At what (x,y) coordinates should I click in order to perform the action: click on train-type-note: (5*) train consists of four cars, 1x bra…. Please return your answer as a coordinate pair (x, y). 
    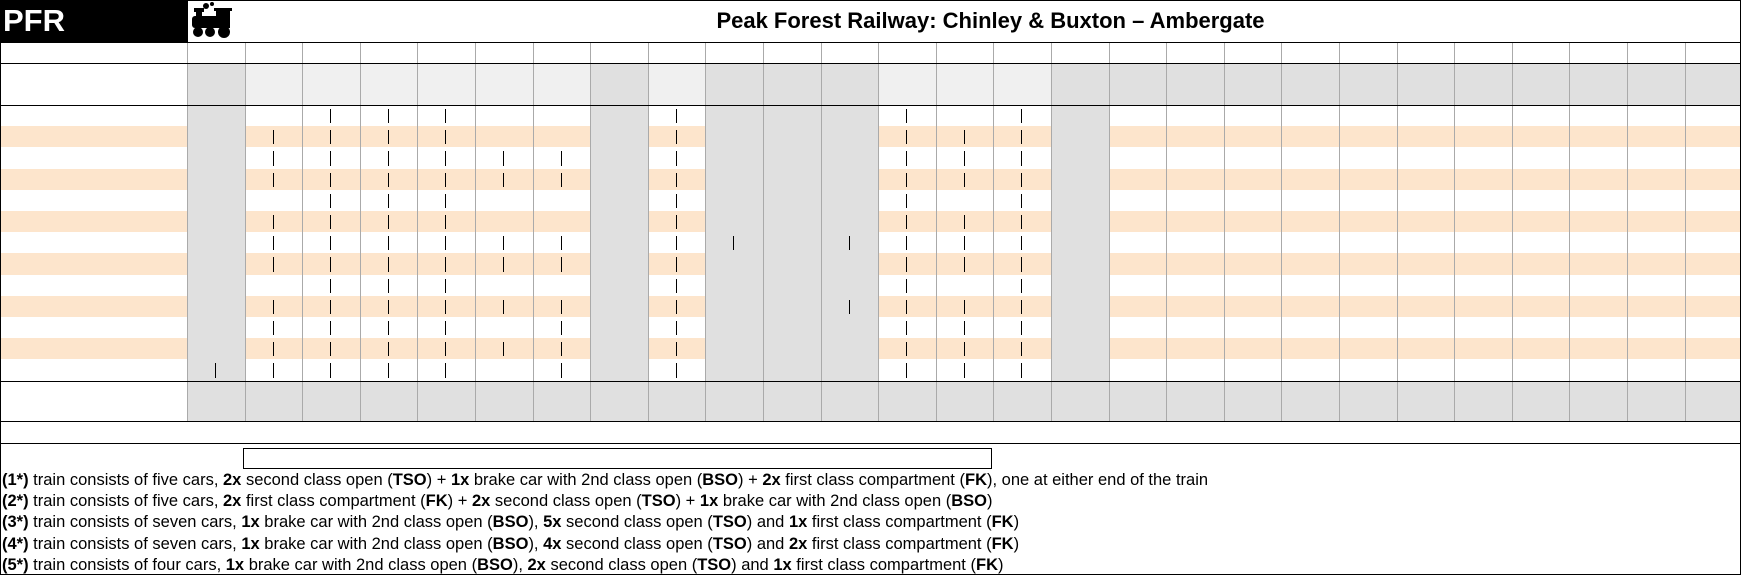
    Looking at the image, I should click on (502, 565).